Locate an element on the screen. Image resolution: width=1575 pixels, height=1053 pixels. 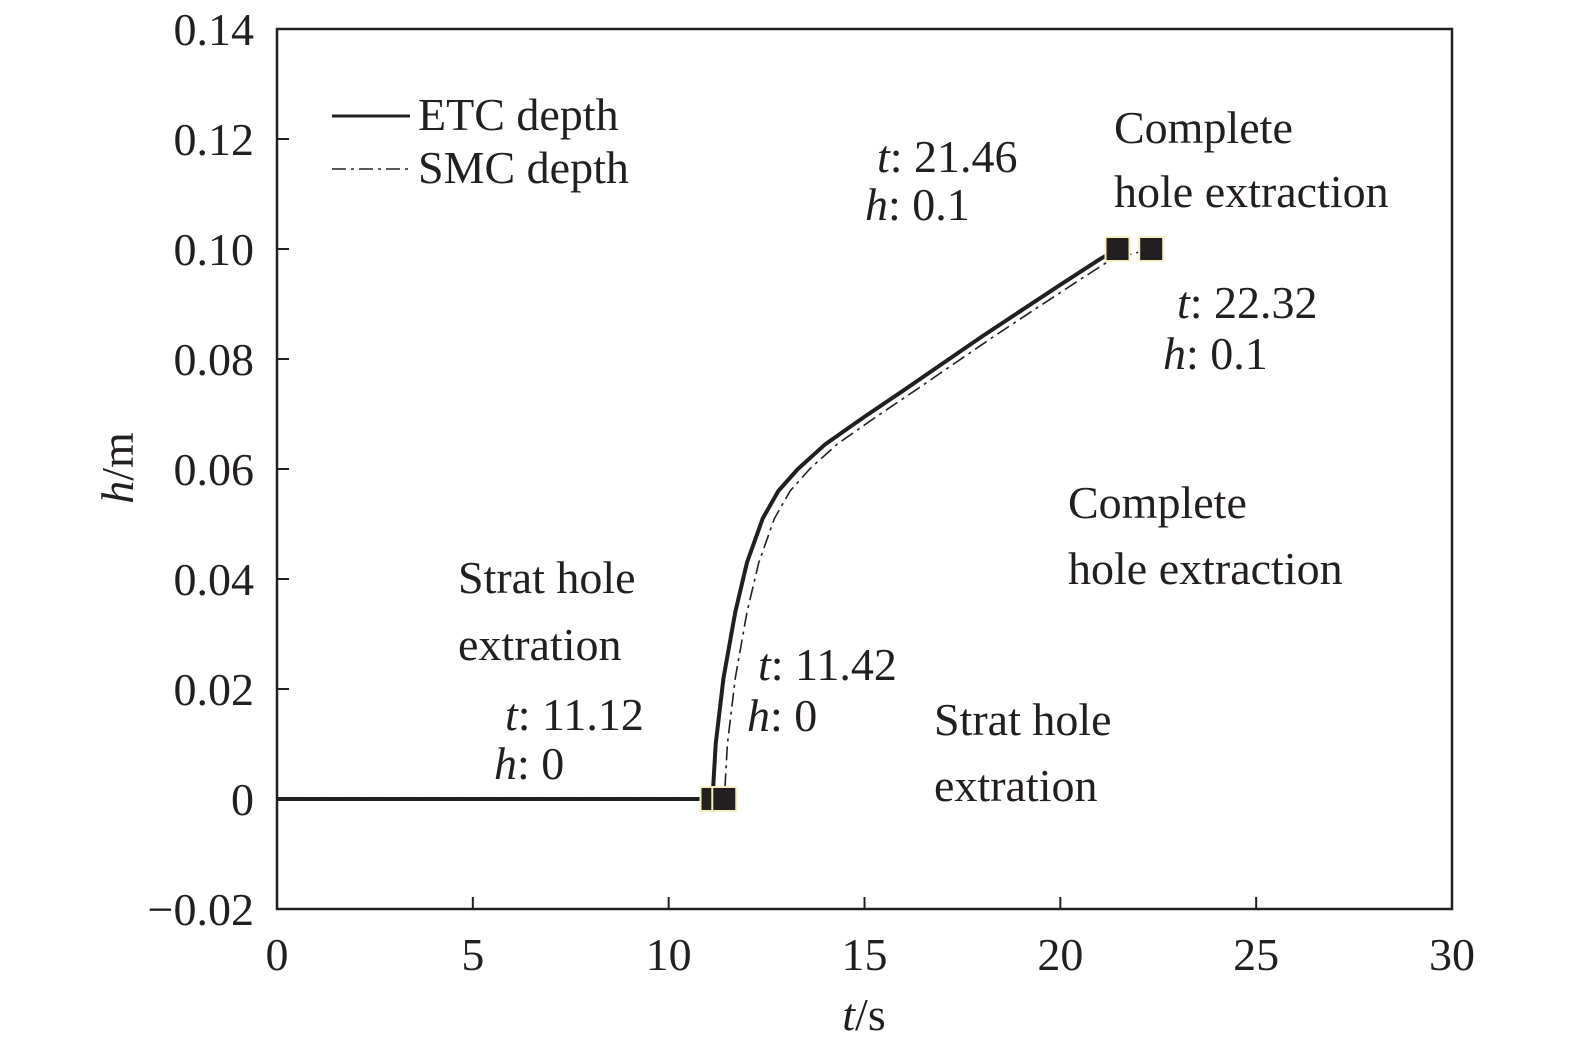
y-tick-label: 0.12 is located at coordinates (214, 139).